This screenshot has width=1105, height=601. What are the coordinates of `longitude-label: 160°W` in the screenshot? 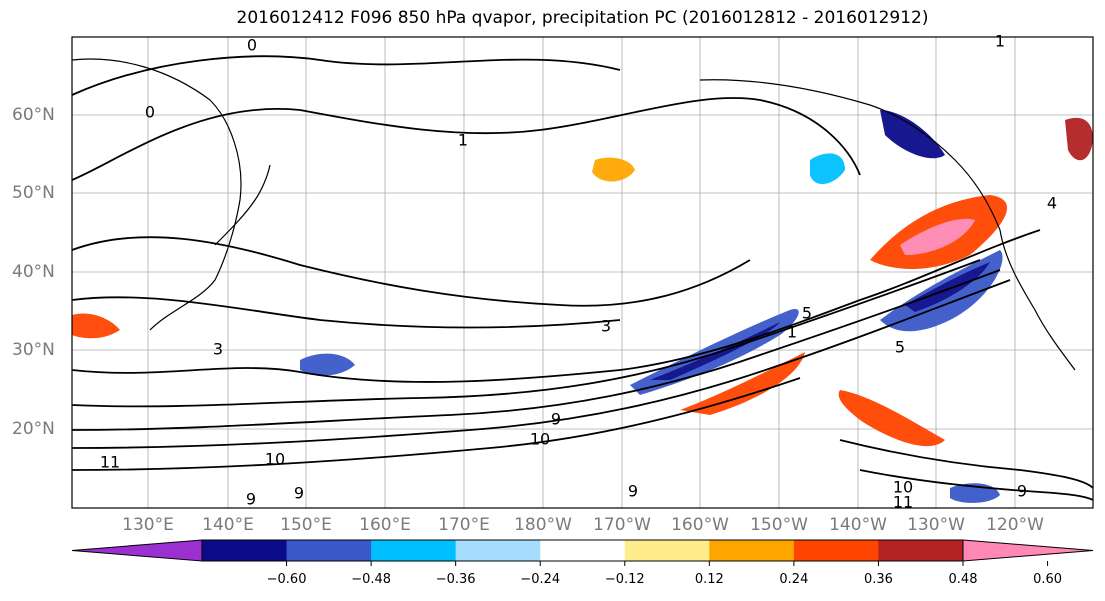 It's located at (700, 525).